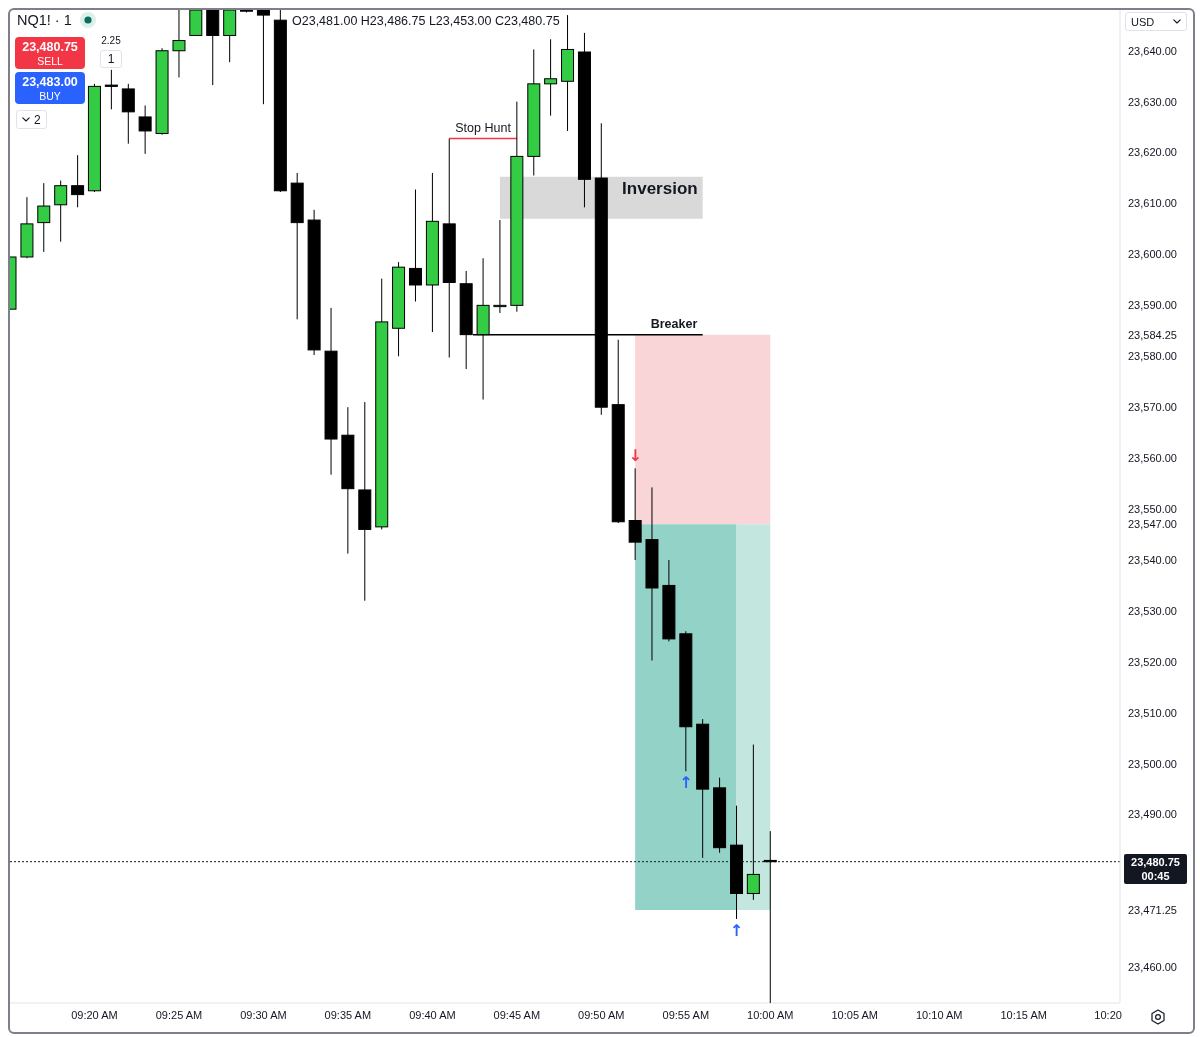 The height and width of the screenshot is (1037, 1200). I want to click on y-tick-label: 23,620.00, so click(1152, 152).